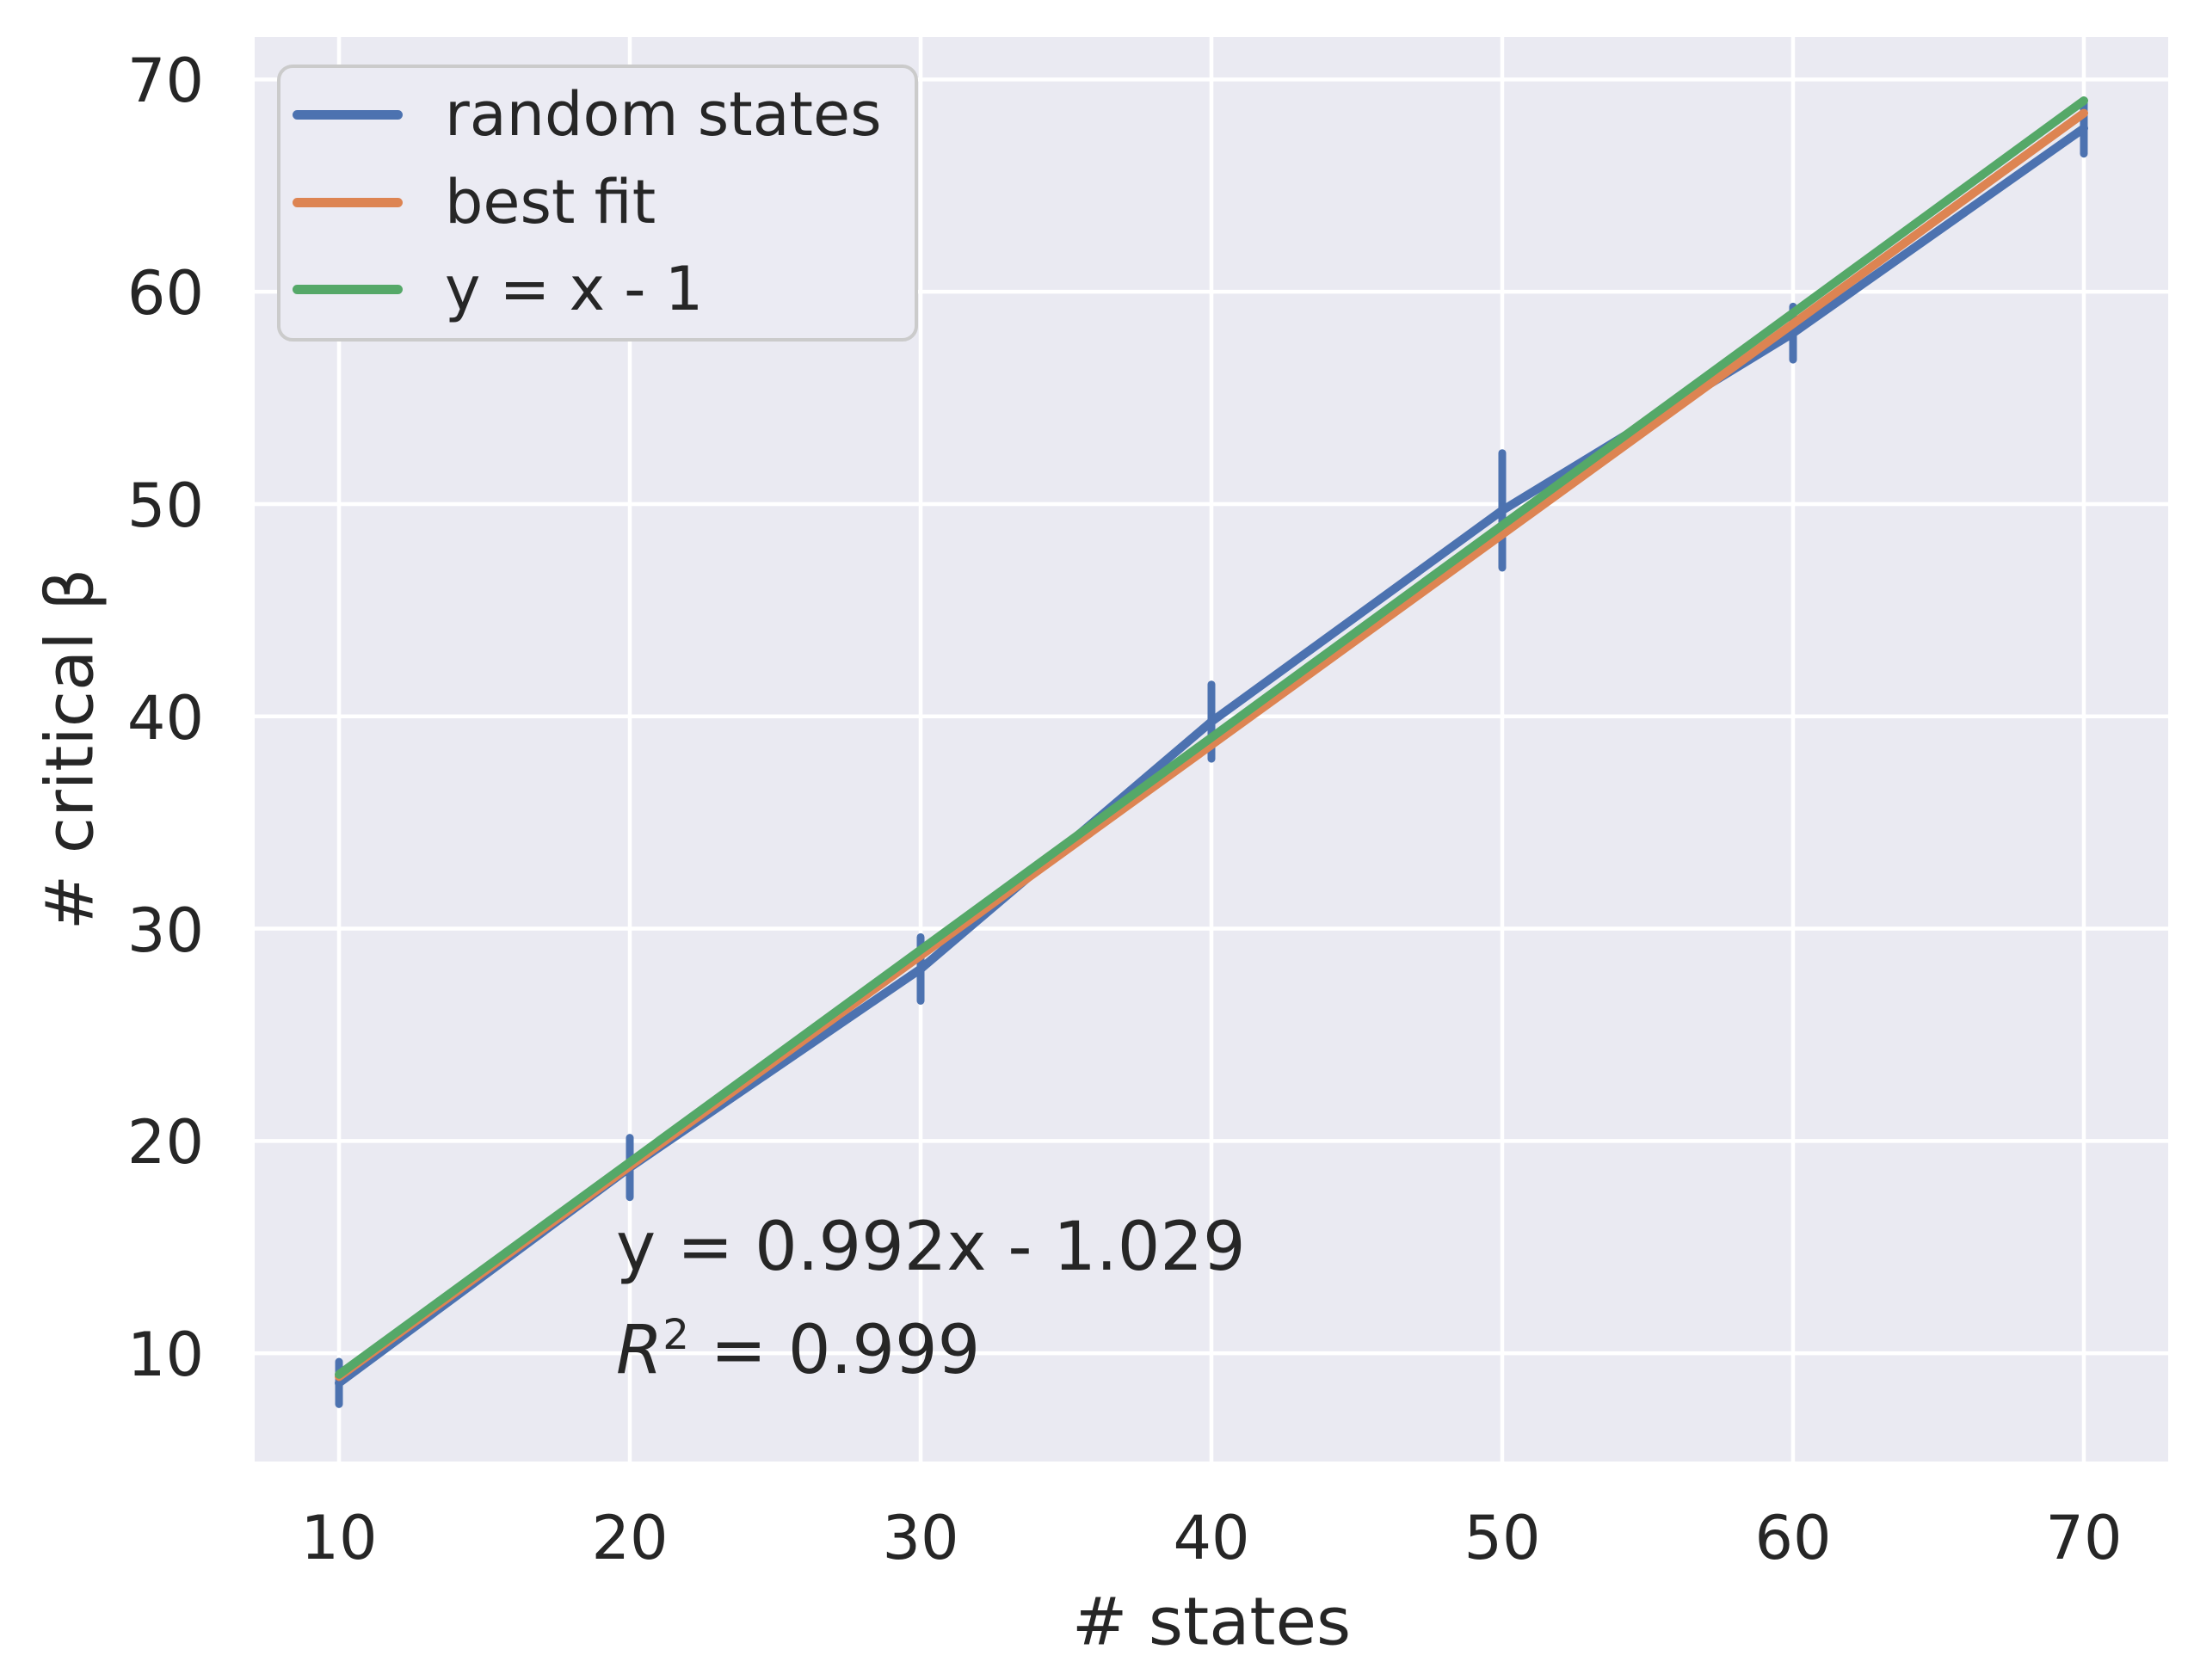 This screenshot has height=1680, width=2194. I want to click on r-squared-exponent: 2, so click(676, 1335).